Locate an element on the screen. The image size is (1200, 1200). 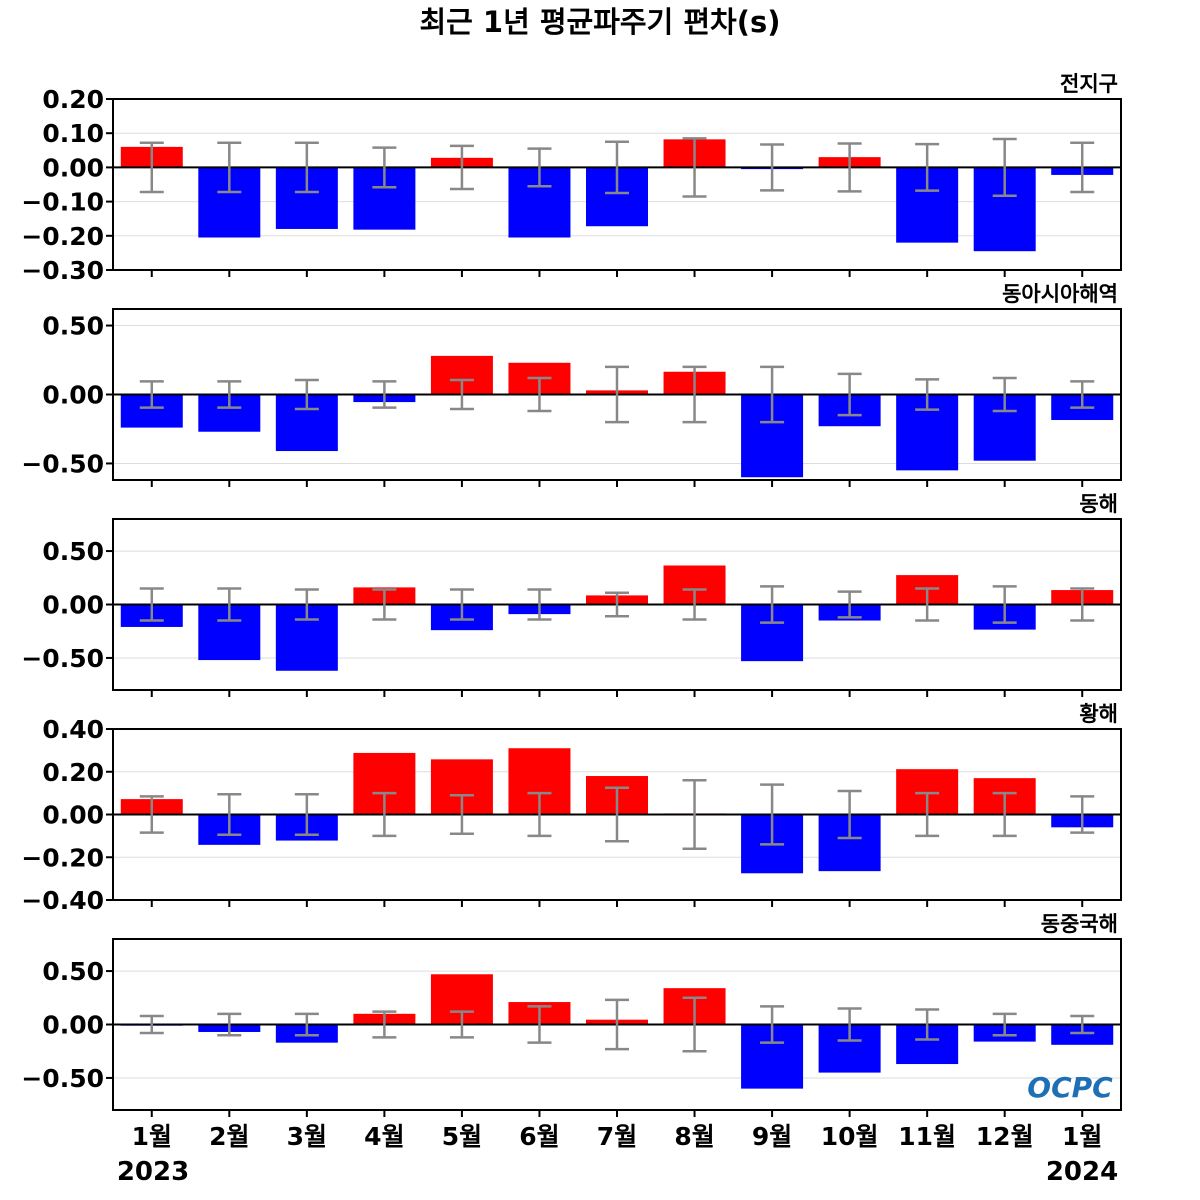
x-tick-label: 12월 is located at coordinates (1005, 1136).